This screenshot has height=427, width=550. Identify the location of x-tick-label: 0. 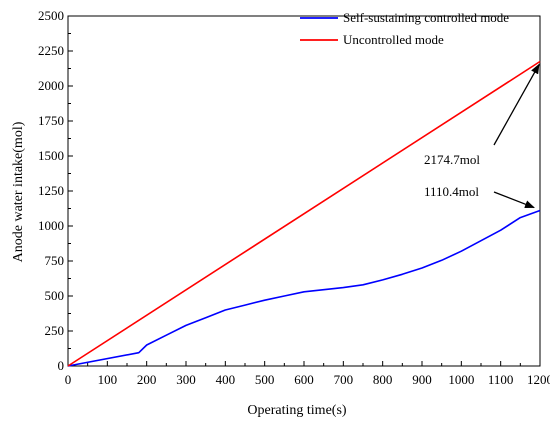
(68, 379).